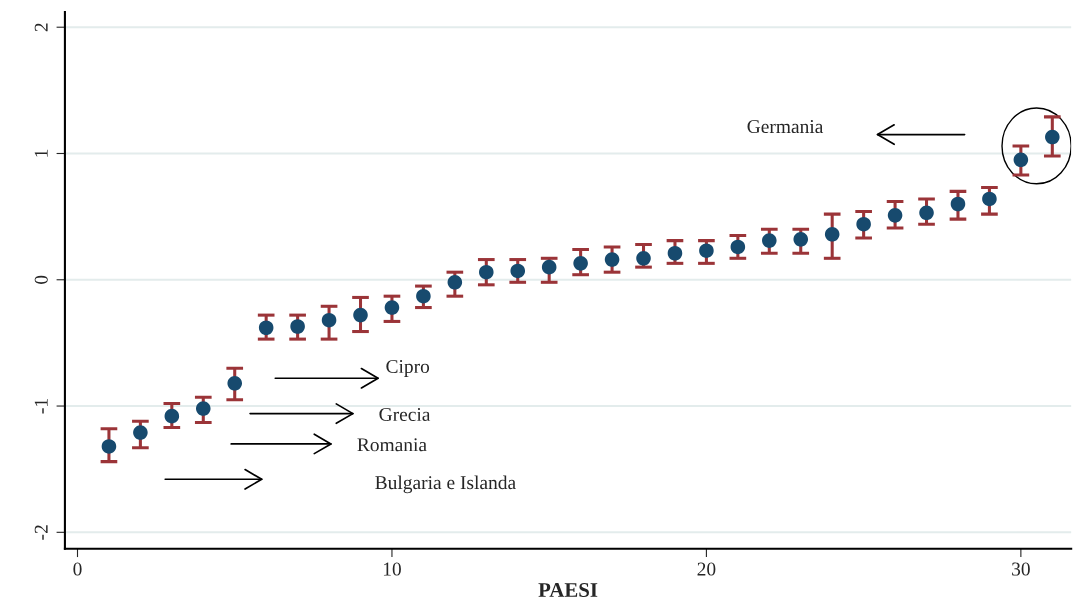 This screenshot has width=1082, height=603. What do you see at coordinates (785, 127) in the screenshot?
I see `annotation: Germania` at bounding box center [785, 127].